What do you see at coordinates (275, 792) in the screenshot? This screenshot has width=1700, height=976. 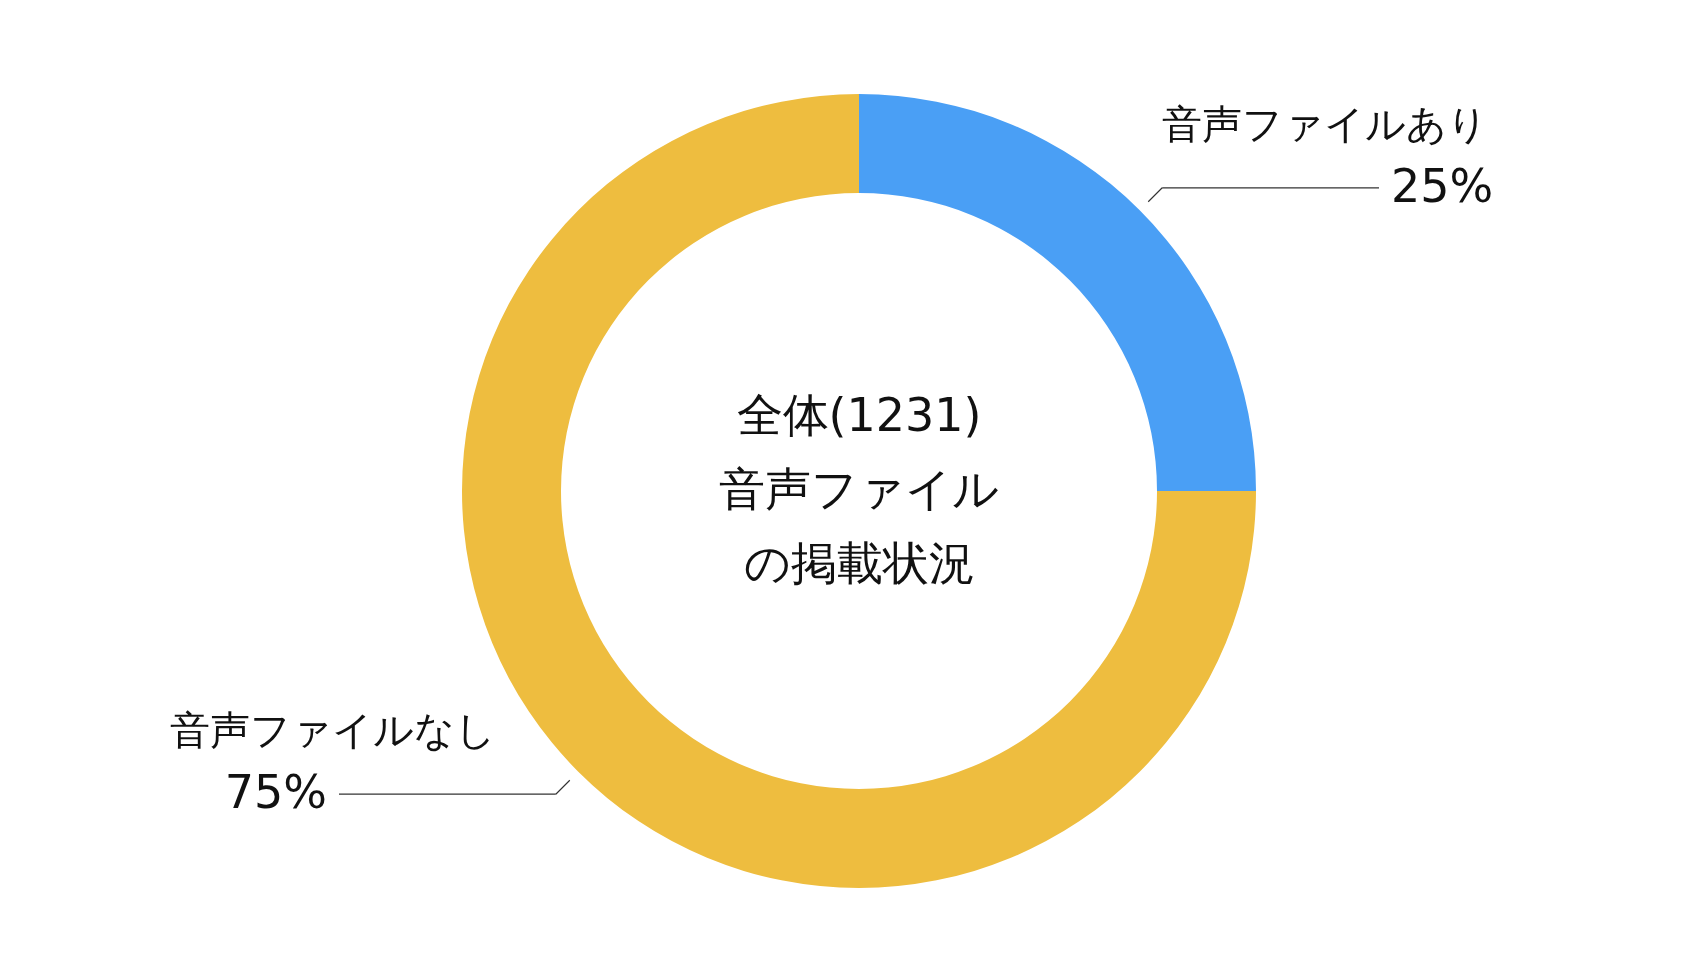 I see `data-label: 75%` at bounding box center [275, 792].